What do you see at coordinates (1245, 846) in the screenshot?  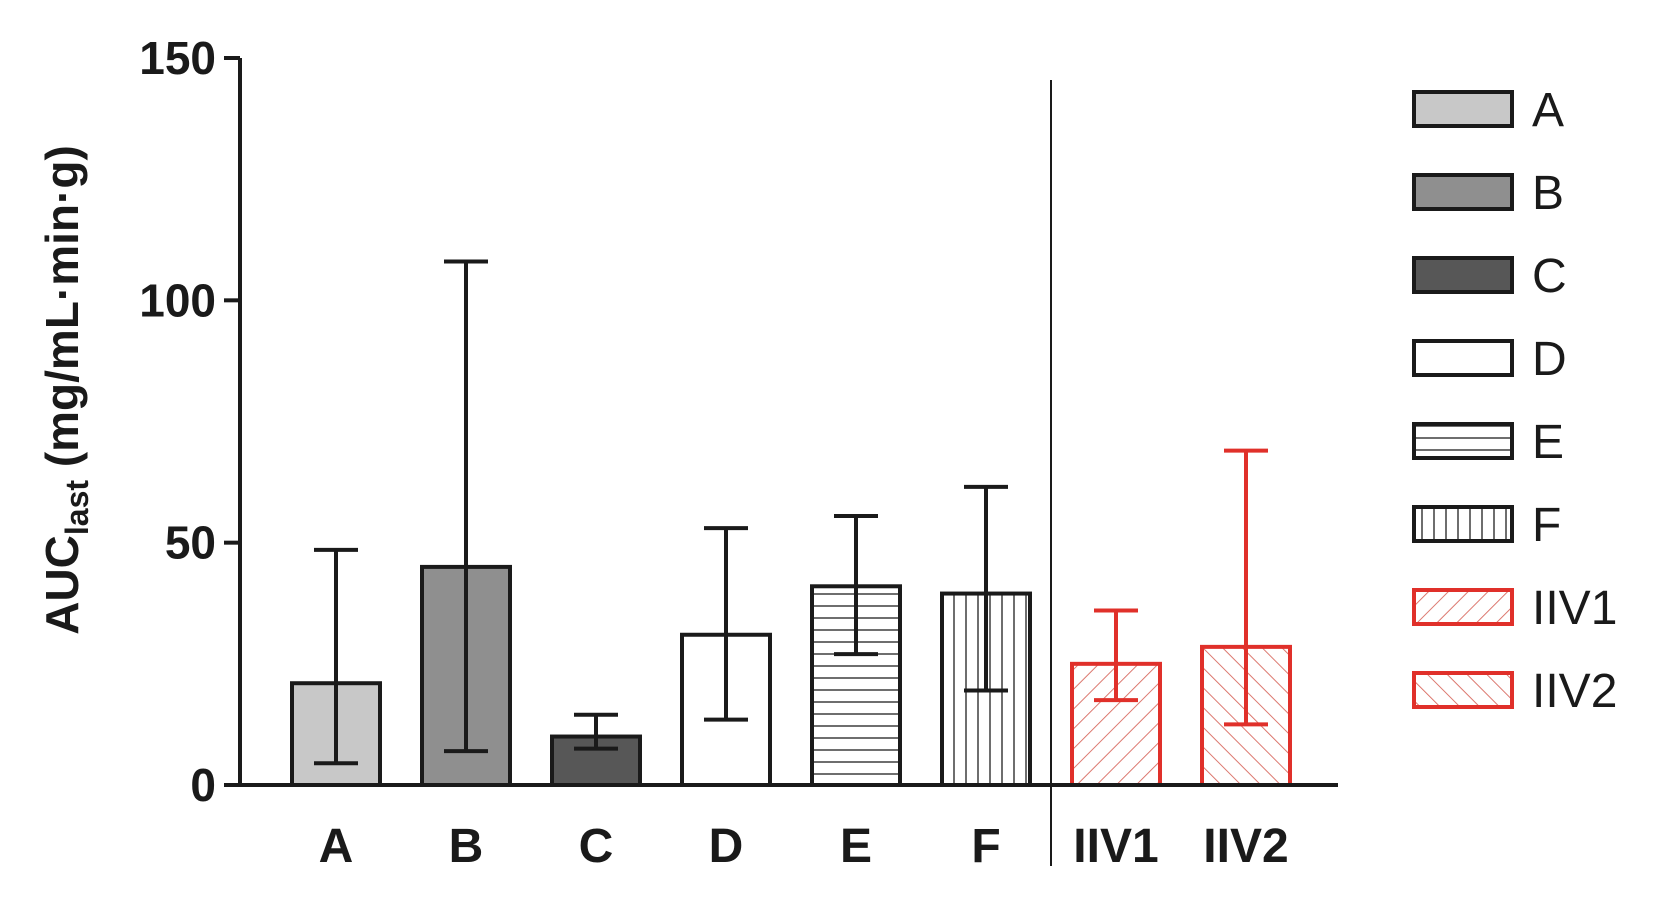 I see `x-tick-label: IIV2` at bounding box center [1245, 846].